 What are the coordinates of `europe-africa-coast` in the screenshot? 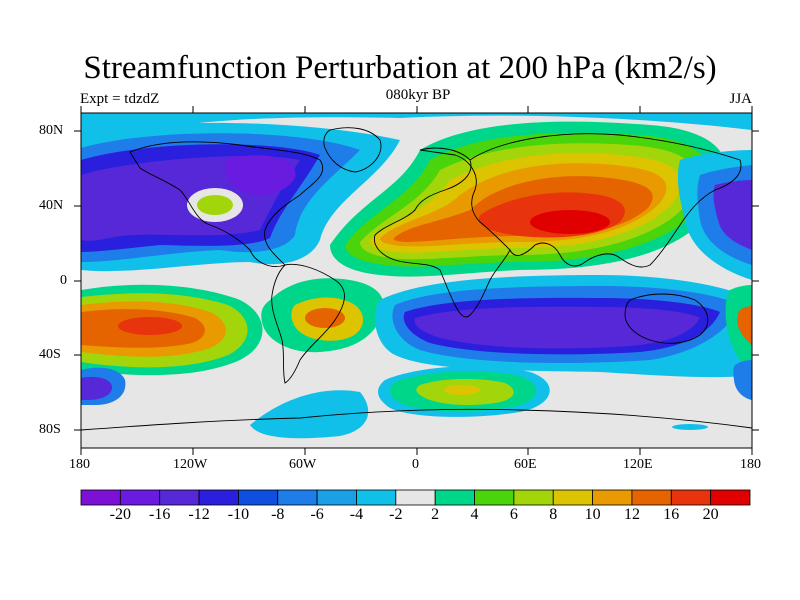 It's located at (442, 232).